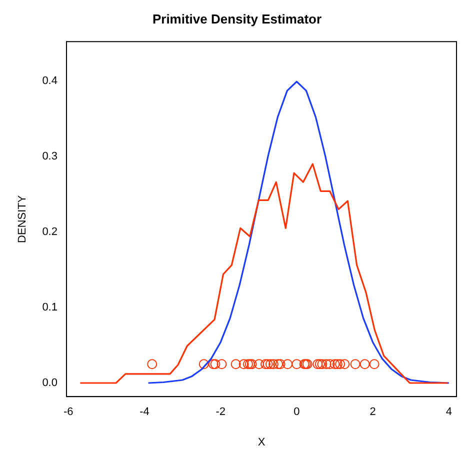 This screenshot has height=453, width=462. Describe the element at coordinates (50, 383) in the screenshot. I see `y-tick-label: 0.0` at that location.